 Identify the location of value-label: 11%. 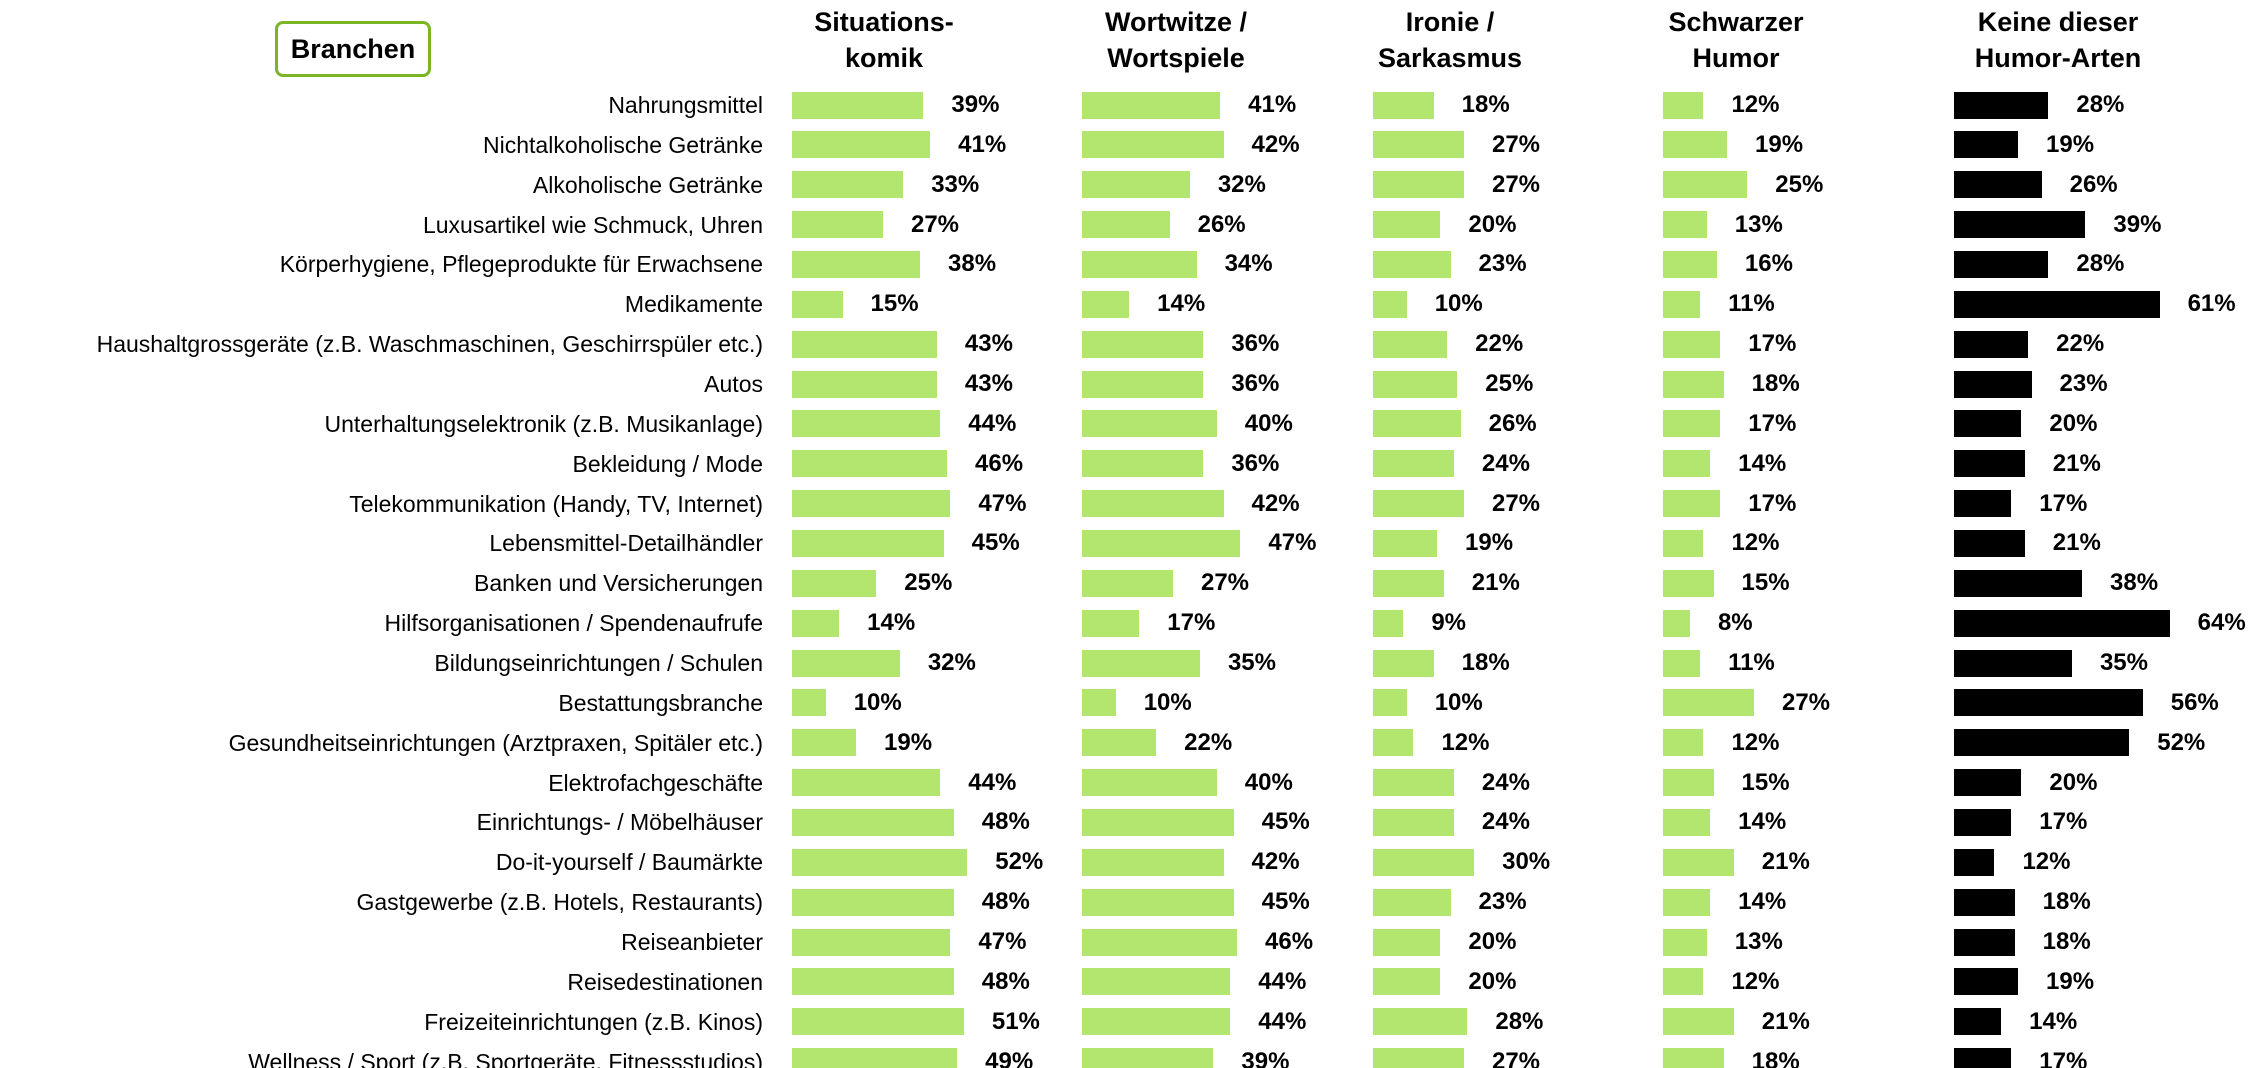
(1751, 304).